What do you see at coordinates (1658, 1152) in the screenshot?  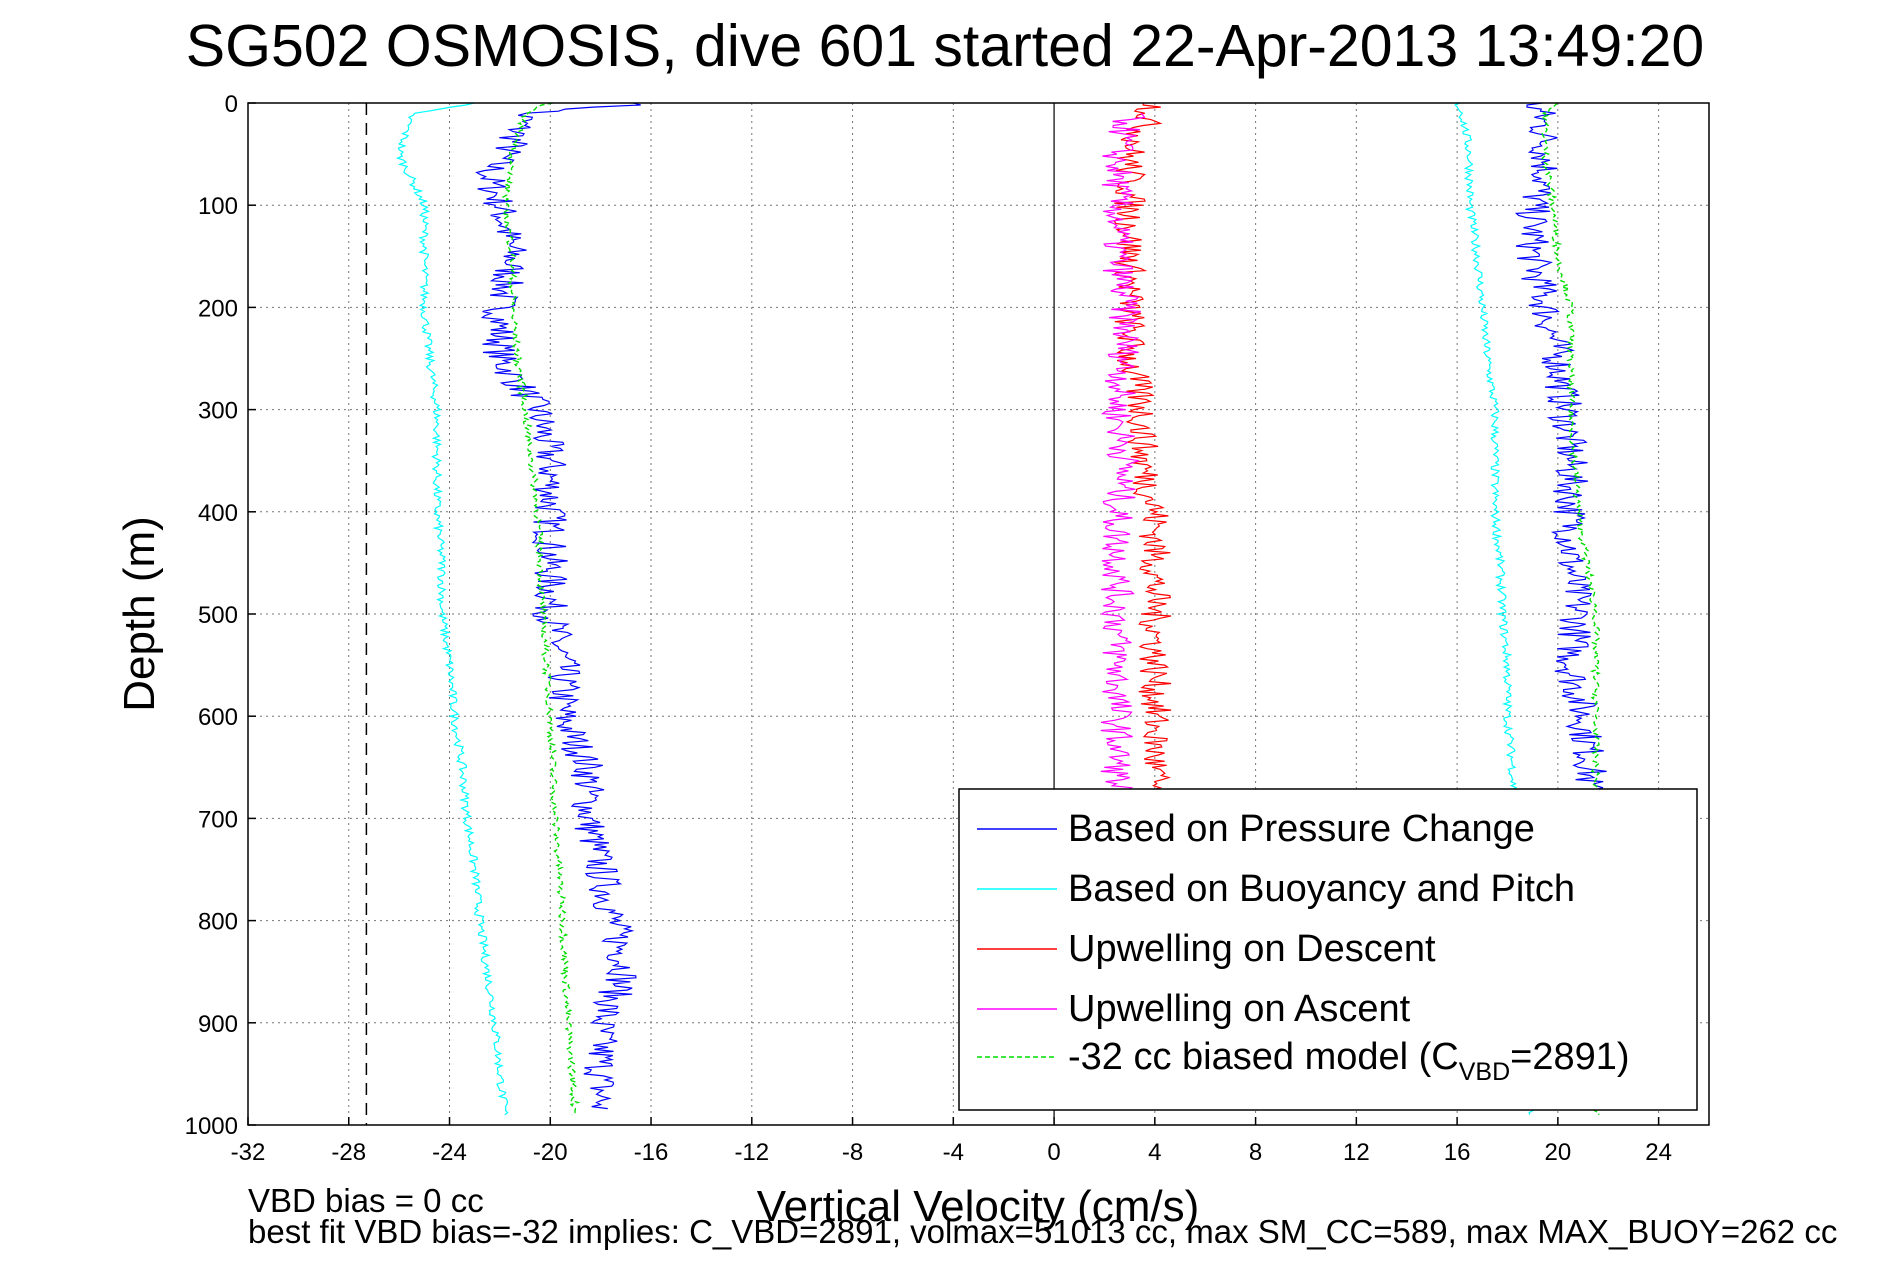 I see `x-tick-label: 24` at bounding box center [1658, 1152].